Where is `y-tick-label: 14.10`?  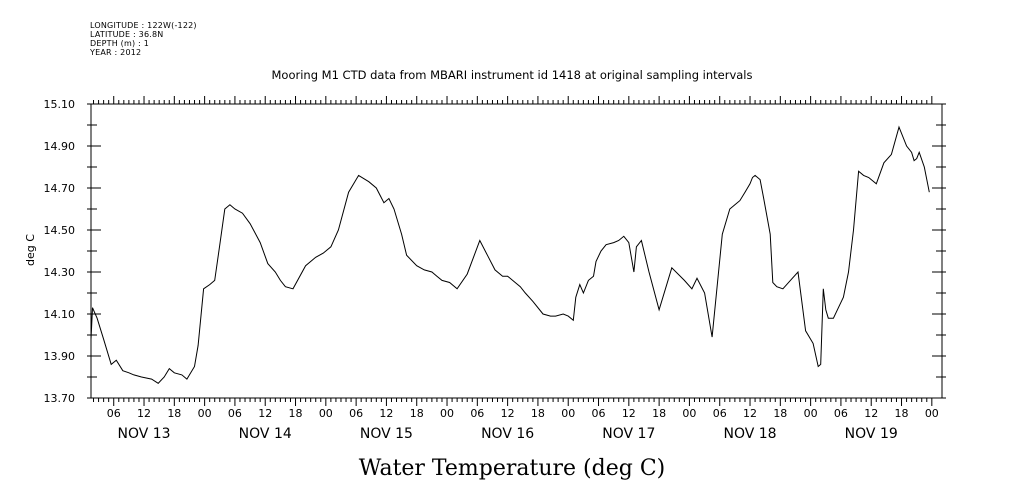
y-tick-label: 14.10 is located at coordinates (60, 314).